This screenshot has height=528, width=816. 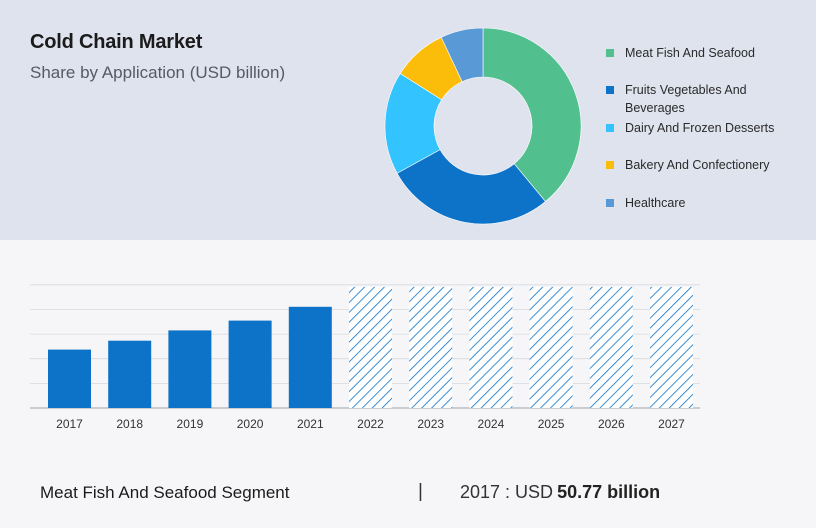 What do you see at coordinates (310, 424) in the screenshot?
I see `x-tick-label: 2021` at bounding box center [310, 424].